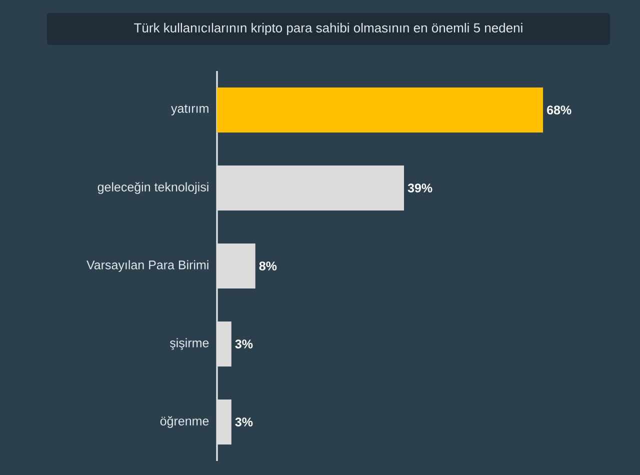  Describe the element at coordinates (153, 188) in the screenshot. I see `y-tick-label: geleceğin teknolojisi` at that location.